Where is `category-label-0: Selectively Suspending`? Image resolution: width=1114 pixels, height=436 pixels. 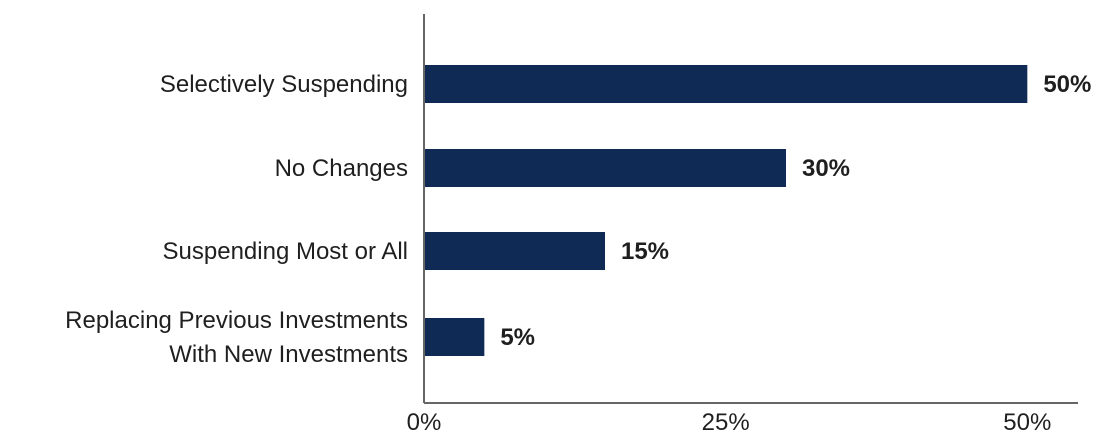 category-label-0: Selectively Suspending is located at coordinates (284, 84).